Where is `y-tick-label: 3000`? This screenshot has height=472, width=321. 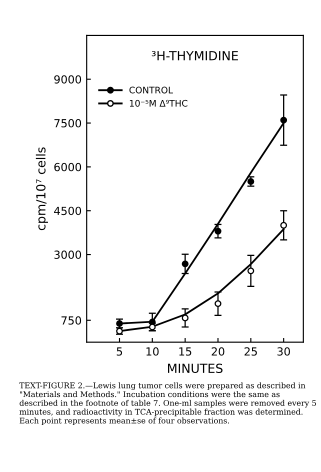 y-tick-label: 3000 is located at coordinates (68, 254).